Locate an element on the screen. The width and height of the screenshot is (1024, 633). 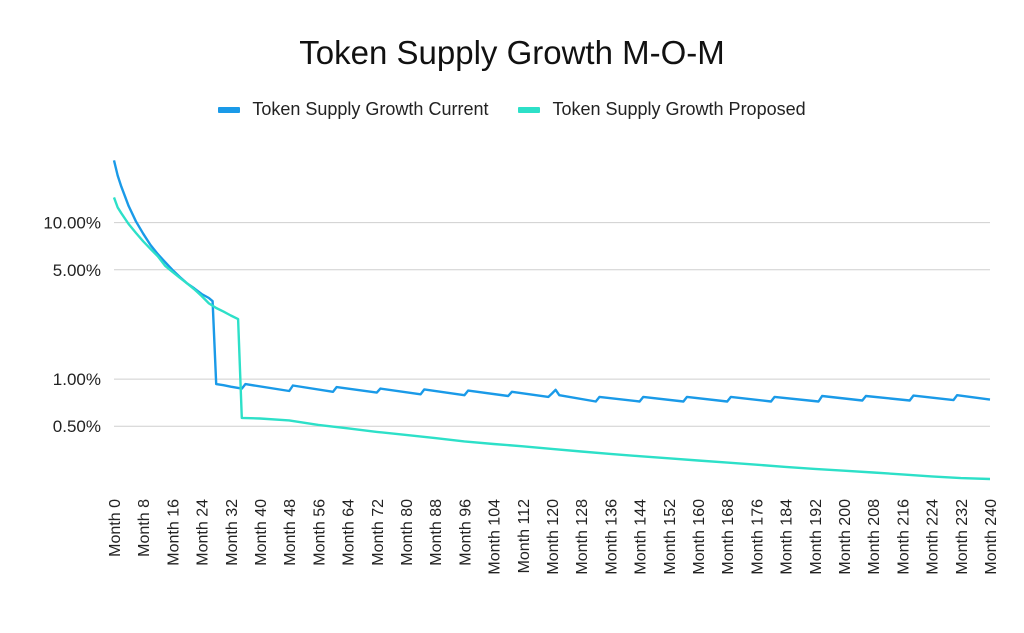
x-tick-label: Month 224 is located at coordinates (933, 537).